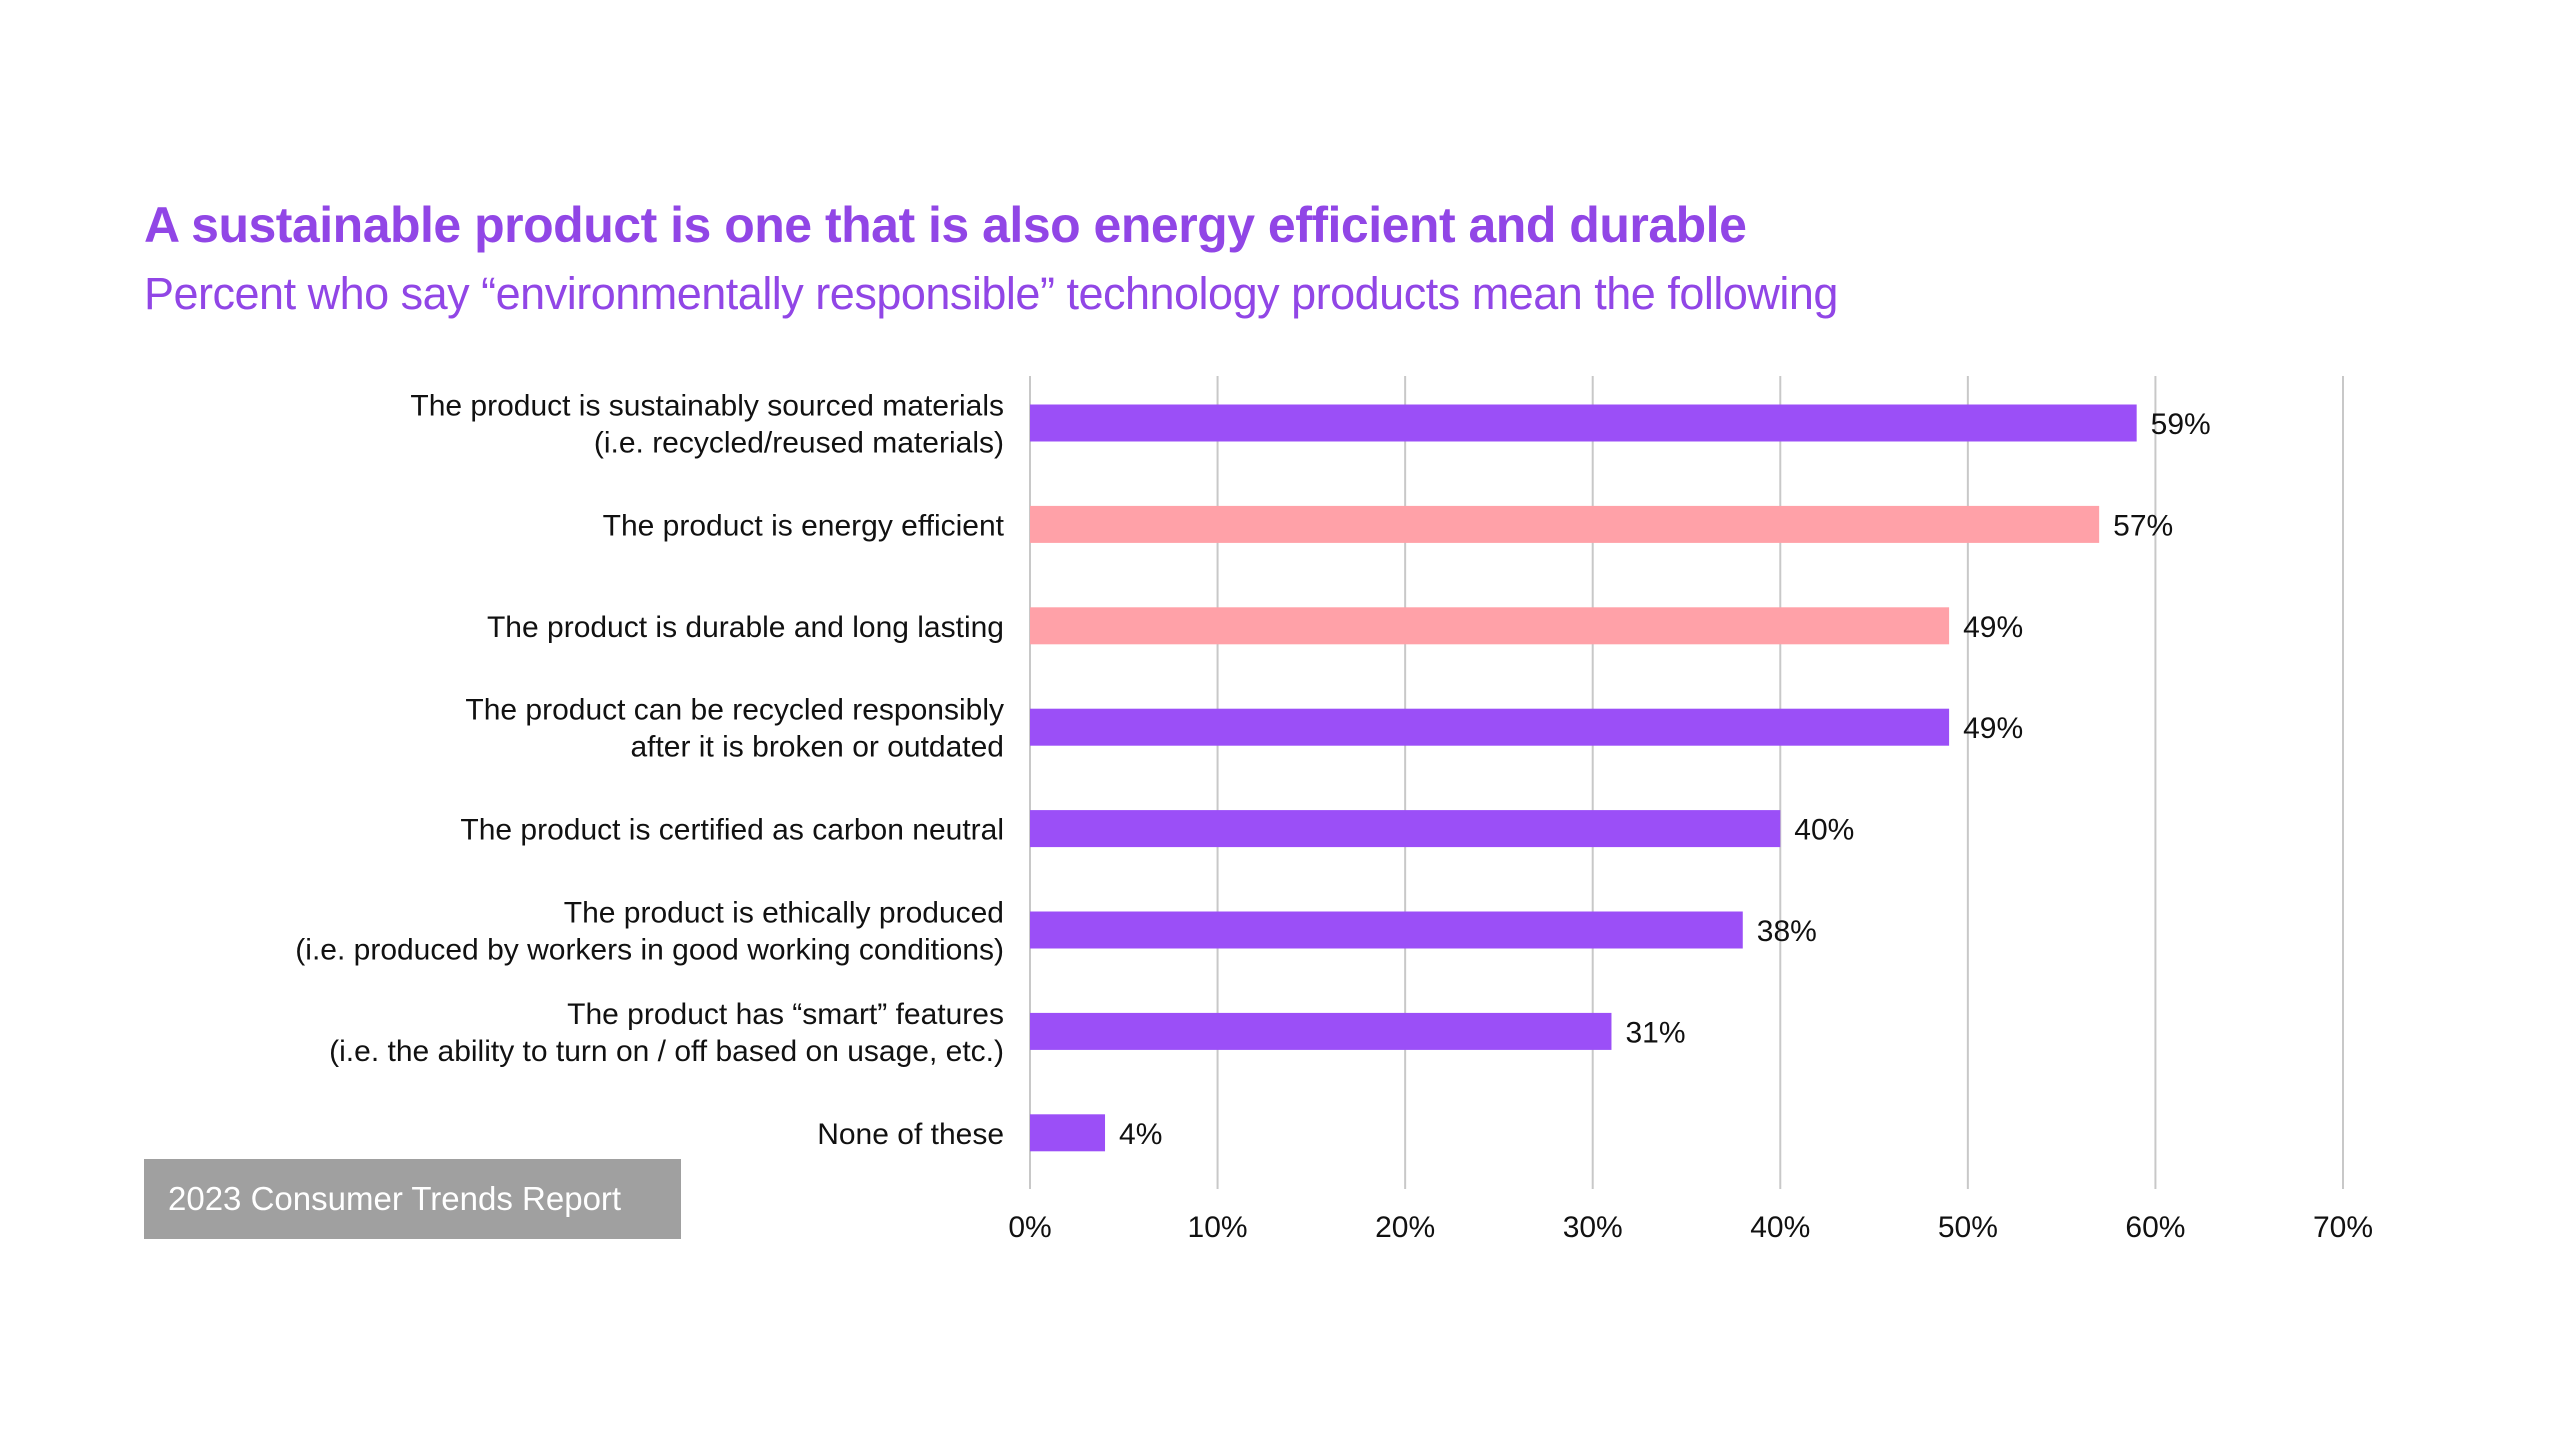  I want to click on data-label: 40%, so click(1824, 830).